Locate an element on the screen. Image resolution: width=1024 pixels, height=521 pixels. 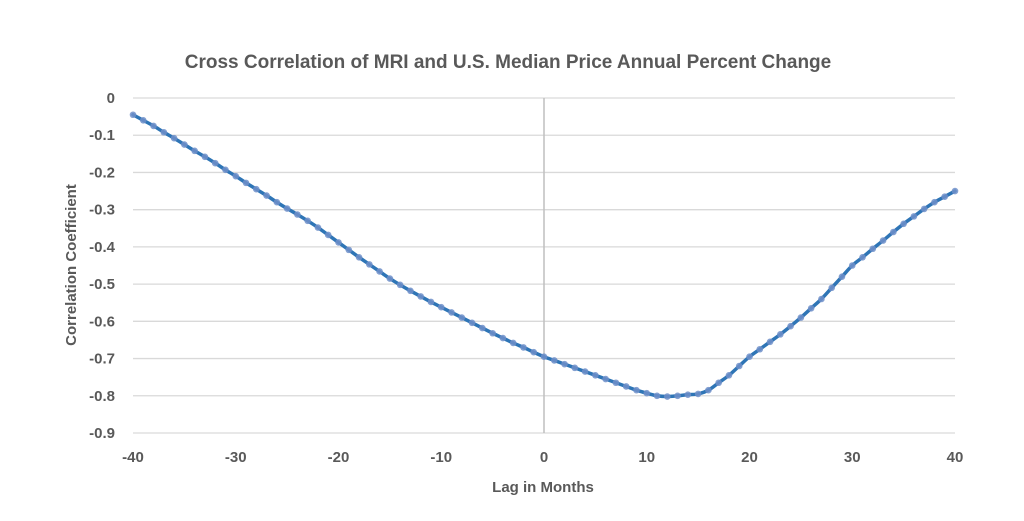
x-tick-label: -20 is located at coordinates (339, 457).